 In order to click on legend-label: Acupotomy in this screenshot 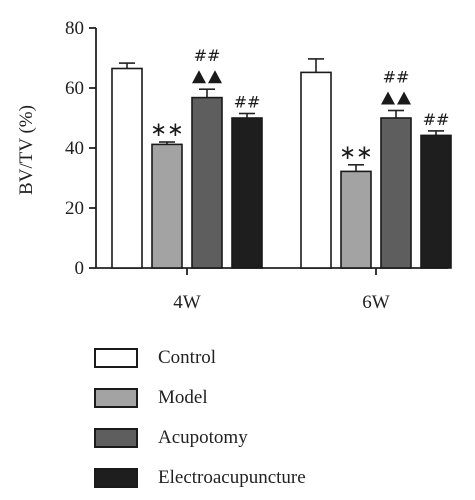, I will do `click(203, 437)`.